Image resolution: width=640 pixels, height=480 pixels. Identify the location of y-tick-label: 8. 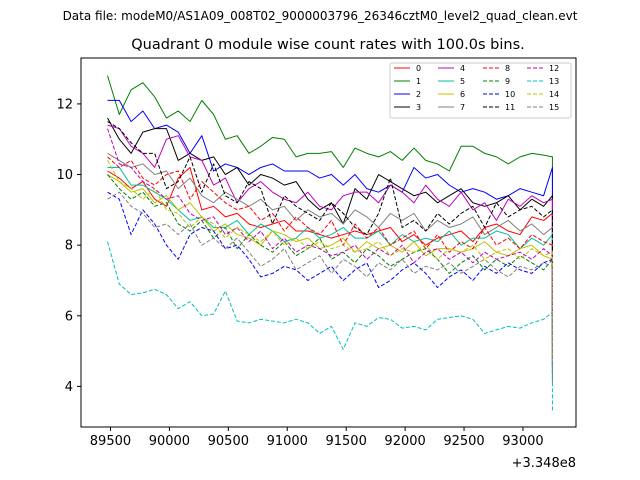
(69, 246).